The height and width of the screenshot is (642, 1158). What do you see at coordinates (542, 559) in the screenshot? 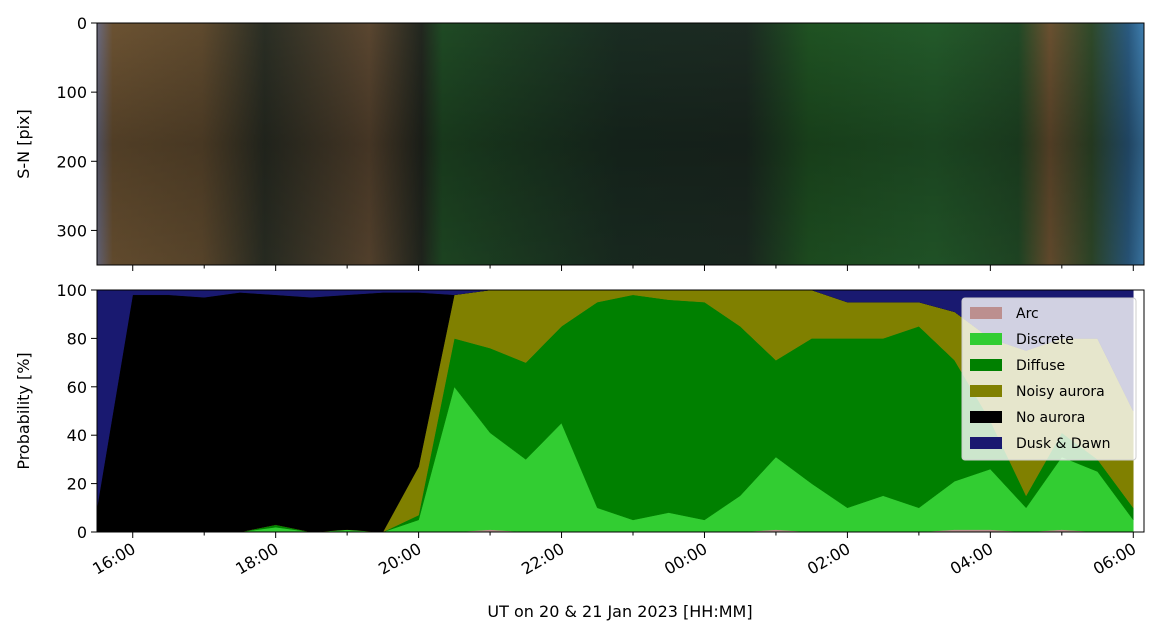
I see `x-tick-label: 22:00` at bounding box center [542, 559].